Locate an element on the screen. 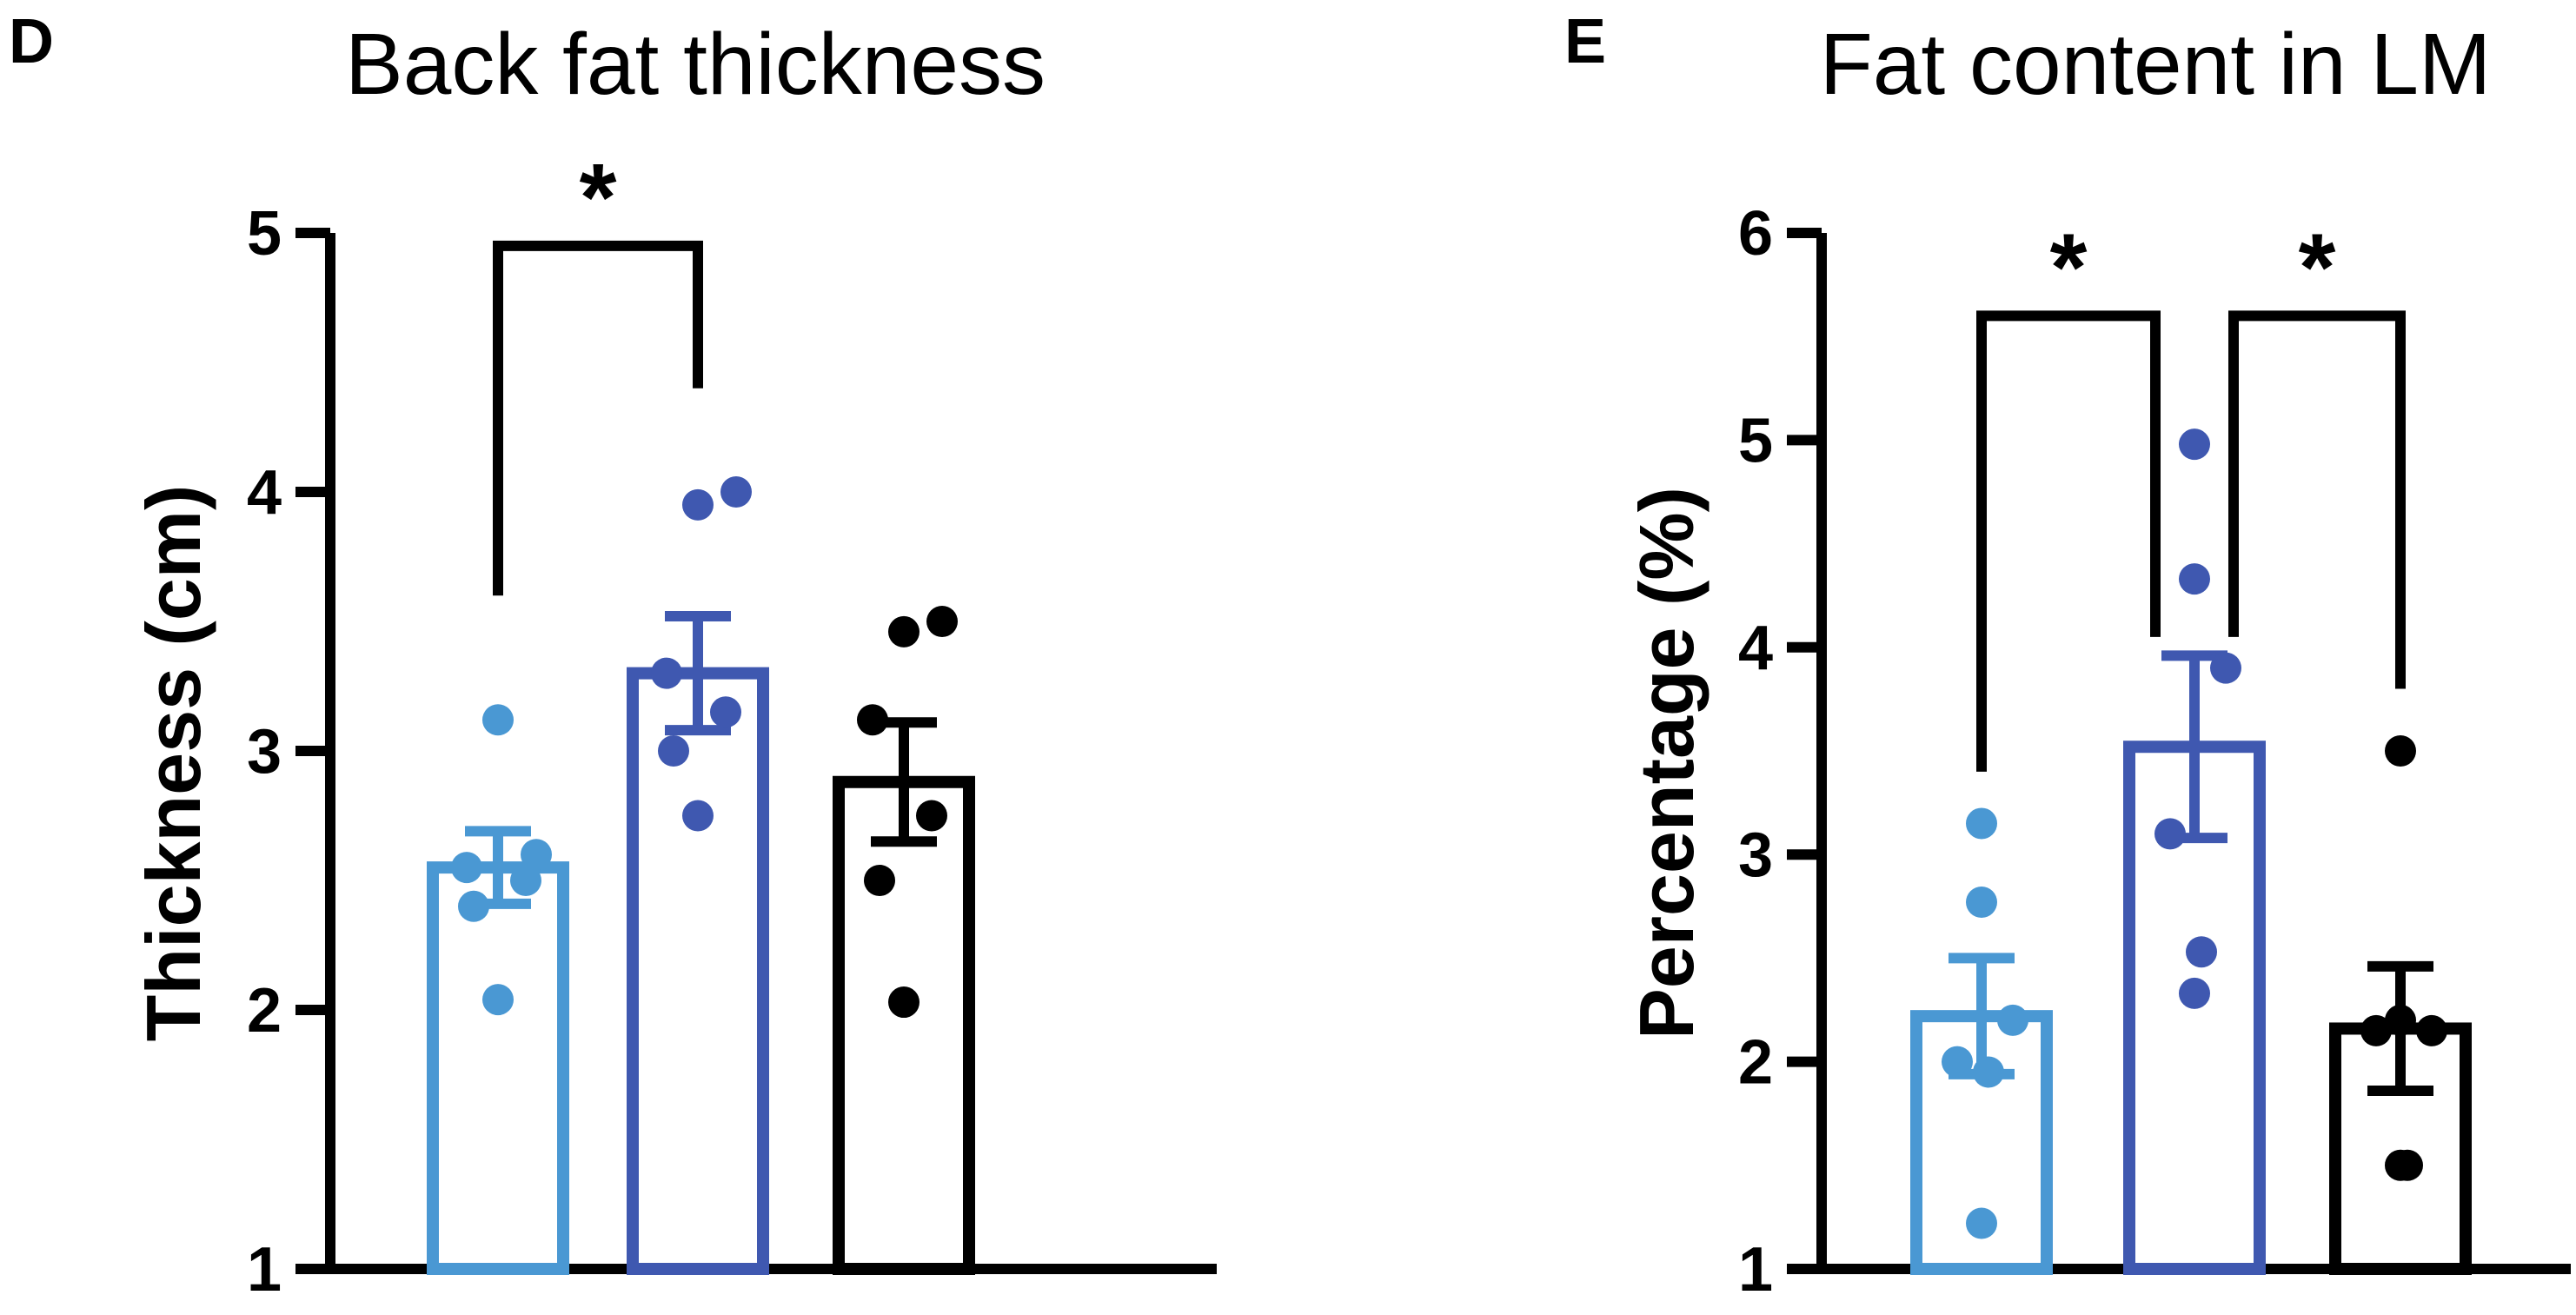 This screenshot has height=1315, width=2576. panel-letter-e: E is located at coordinates (1585, 42).